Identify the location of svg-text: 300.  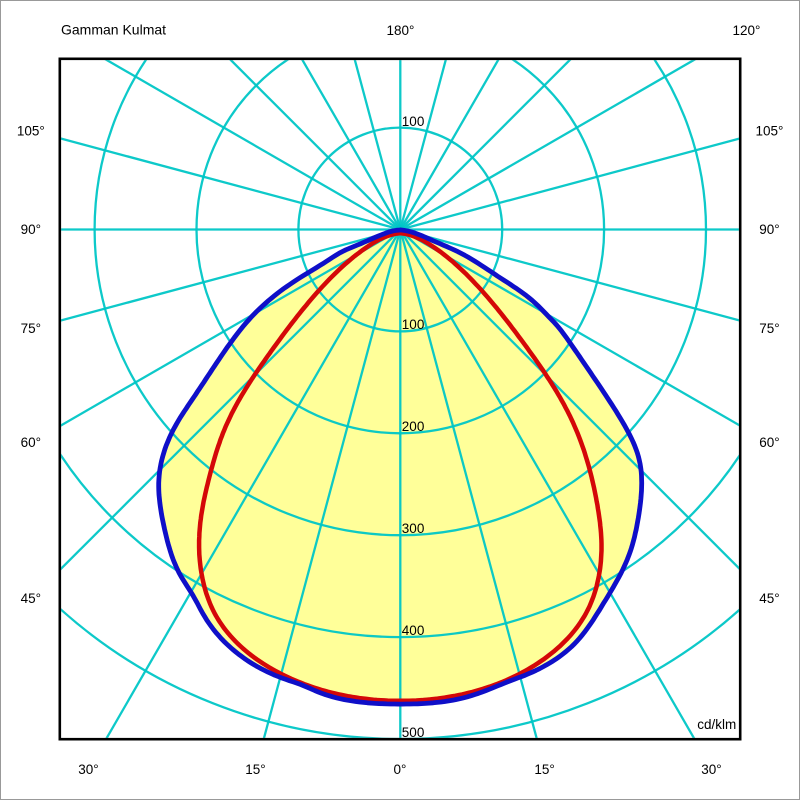
(413, 528).